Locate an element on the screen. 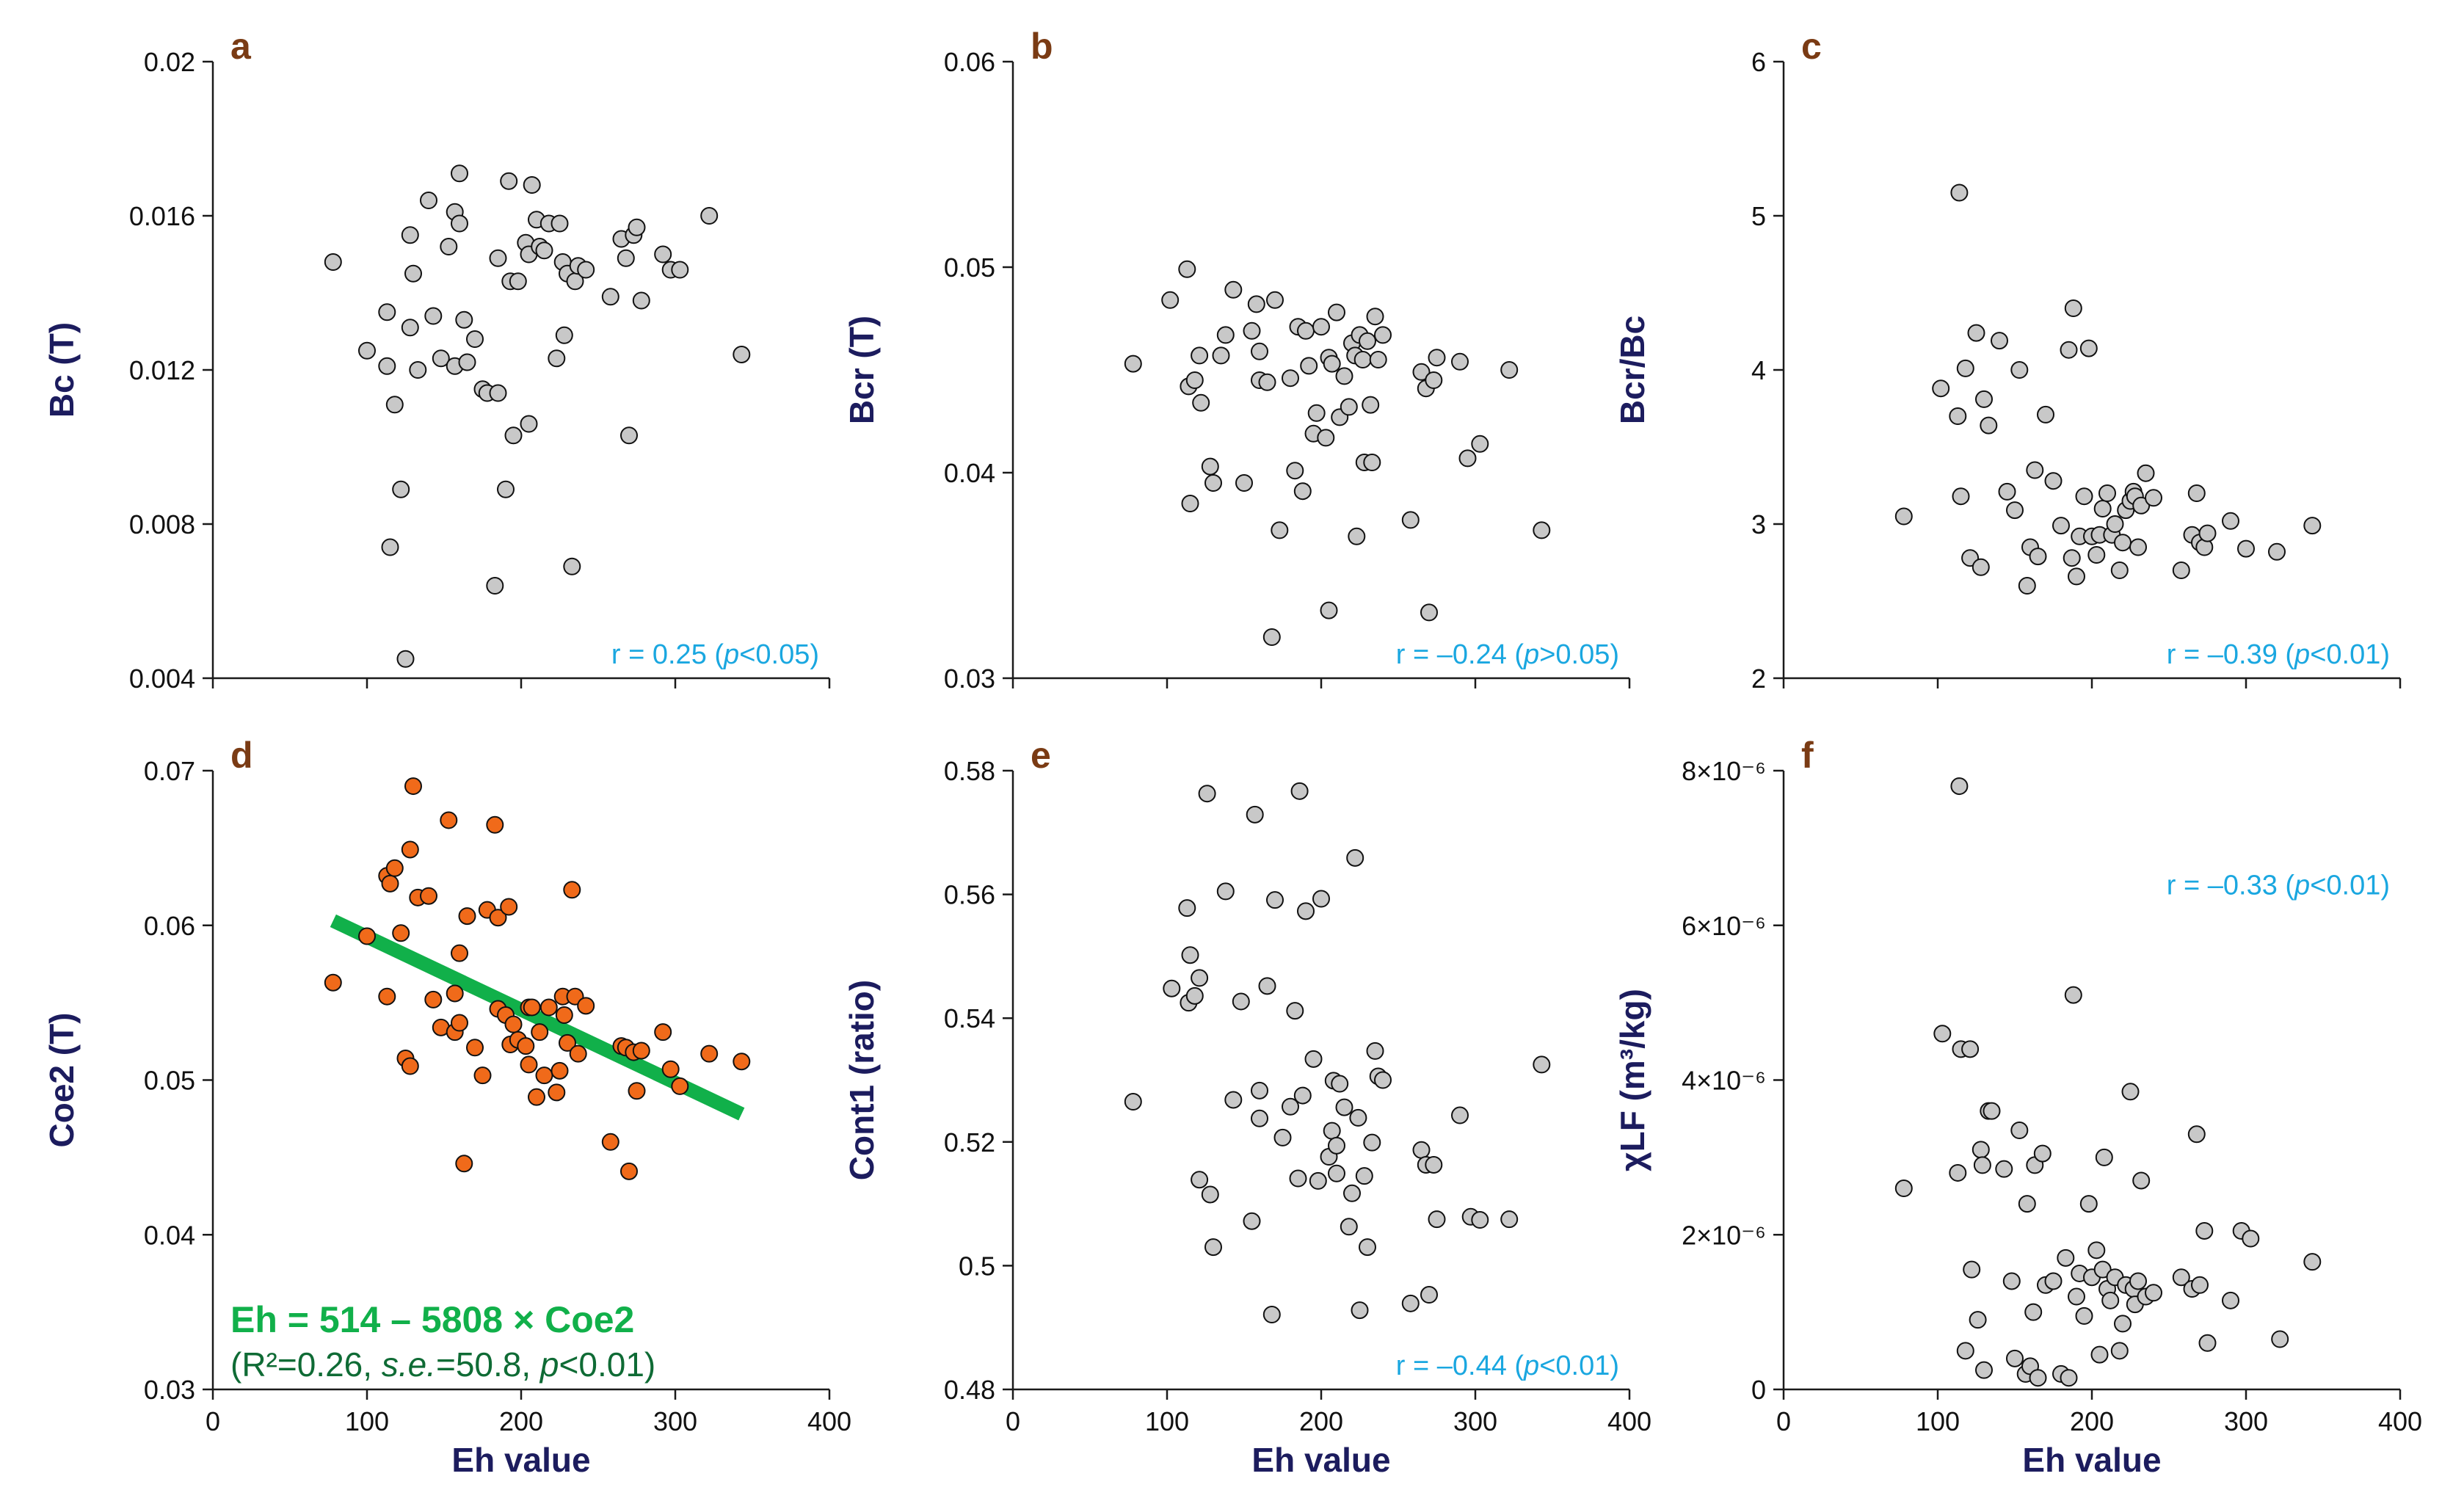  y-tick-label: 4×10⁻⁶ is located at coordinates (1724, 1081).